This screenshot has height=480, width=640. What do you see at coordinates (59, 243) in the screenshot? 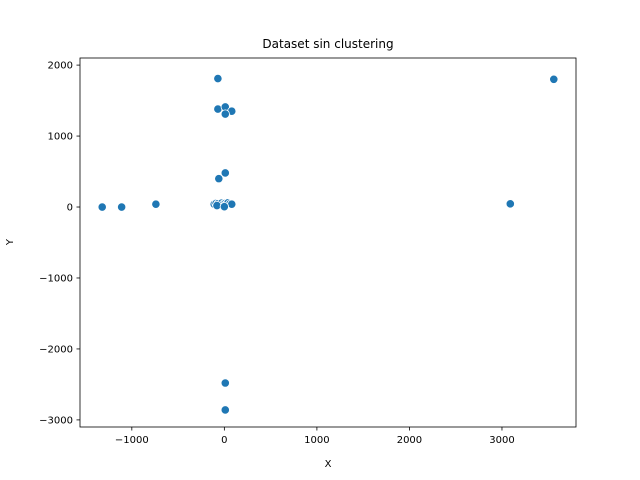
I see `y-axis: −3000 −2000 −1000 0 1000 2000` at bounding box center [59, 243].